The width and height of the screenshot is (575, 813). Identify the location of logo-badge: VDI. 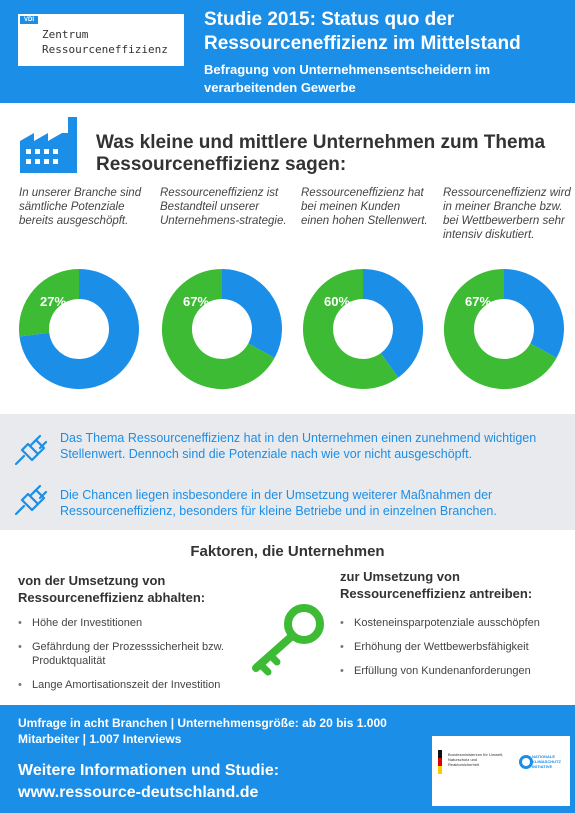
(29, 20).